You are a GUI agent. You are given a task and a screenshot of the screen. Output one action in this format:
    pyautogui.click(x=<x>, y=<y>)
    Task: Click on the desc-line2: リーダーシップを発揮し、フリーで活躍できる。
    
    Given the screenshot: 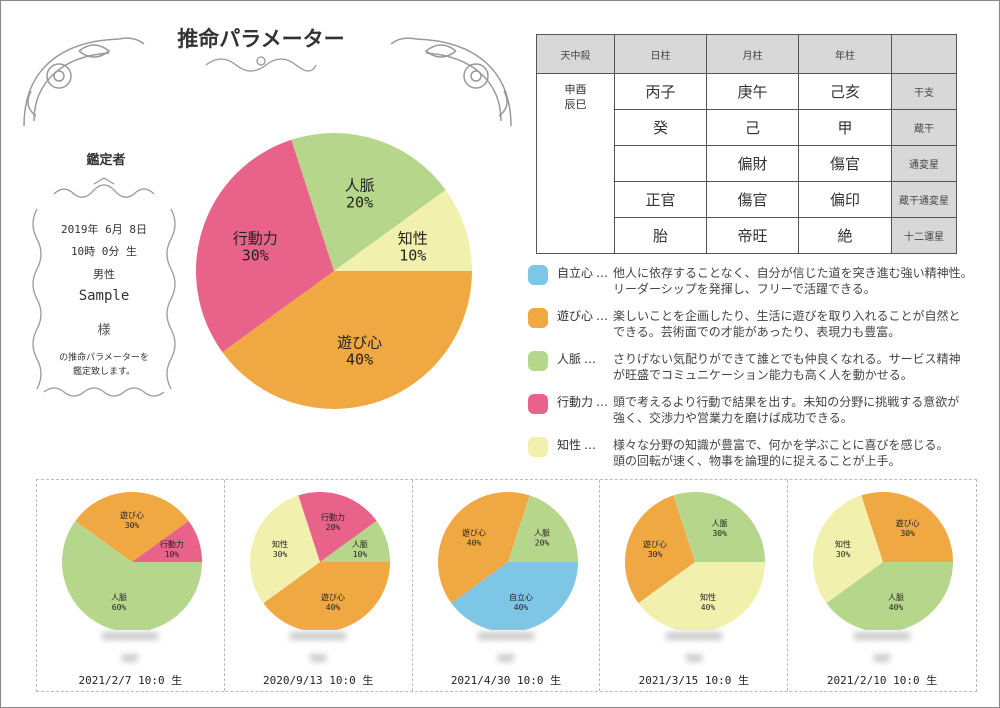 What is the action you would take?
    pyautogui.click(x=744, y=289)
    